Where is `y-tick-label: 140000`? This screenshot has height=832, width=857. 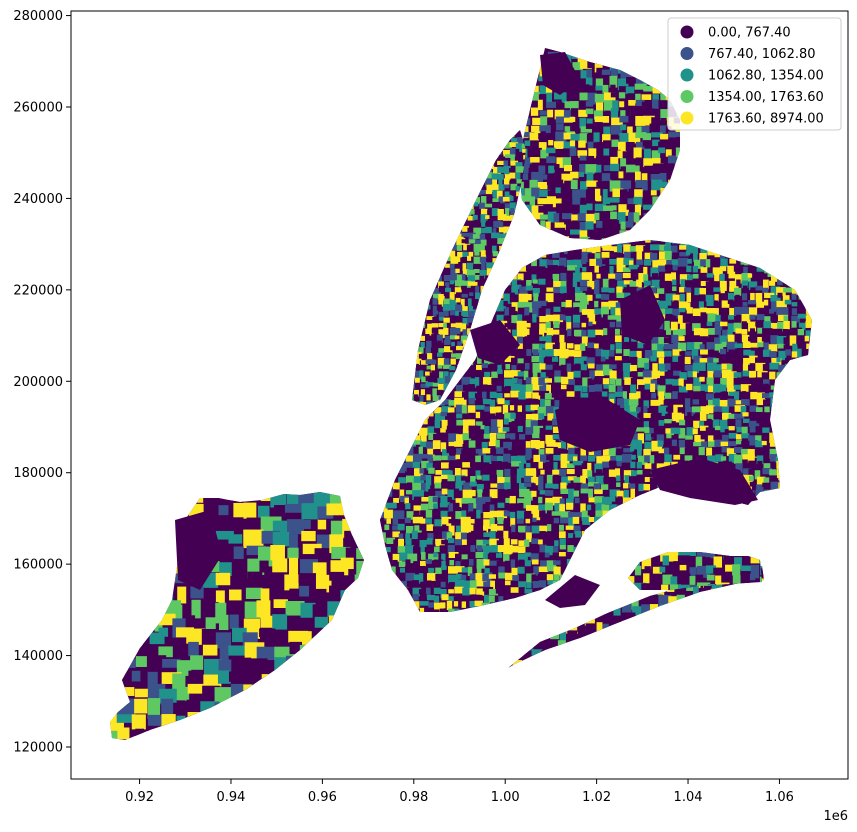 y-tick-label: 140000 is located at coordinates (38, 656).